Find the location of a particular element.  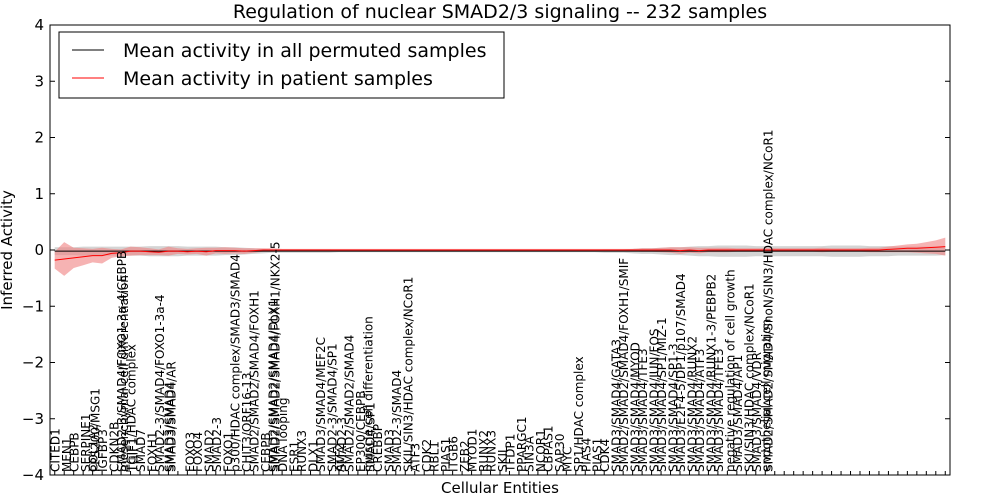

x-tick-label-1: MEN1 is located at coordinates (67, 454).